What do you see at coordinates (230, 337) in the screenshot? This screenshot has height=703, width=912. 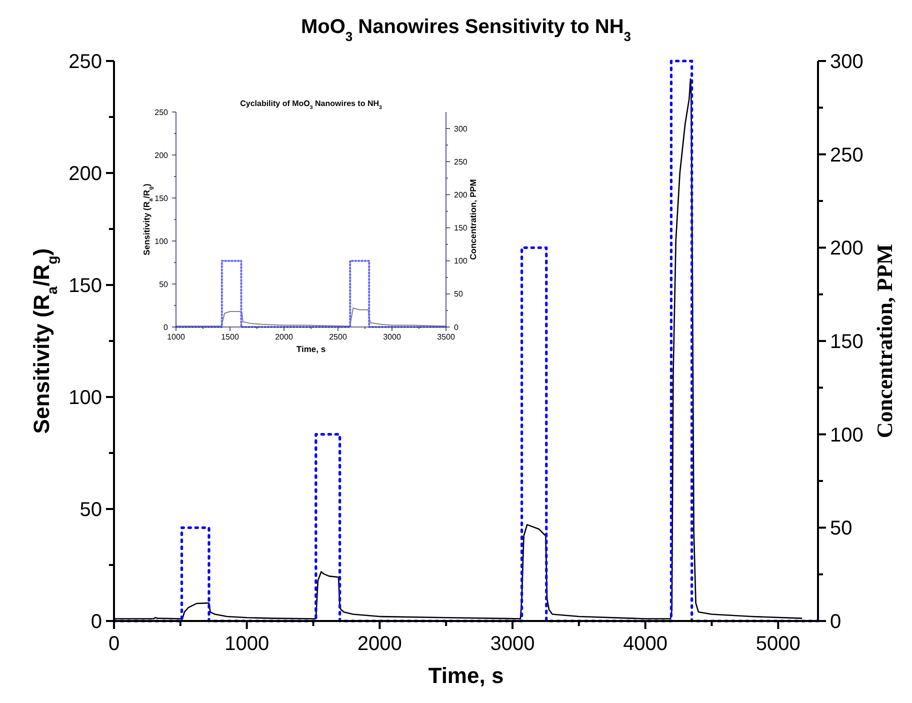 I see `x-tick-label: 1500` at bounding box center [230, 337].